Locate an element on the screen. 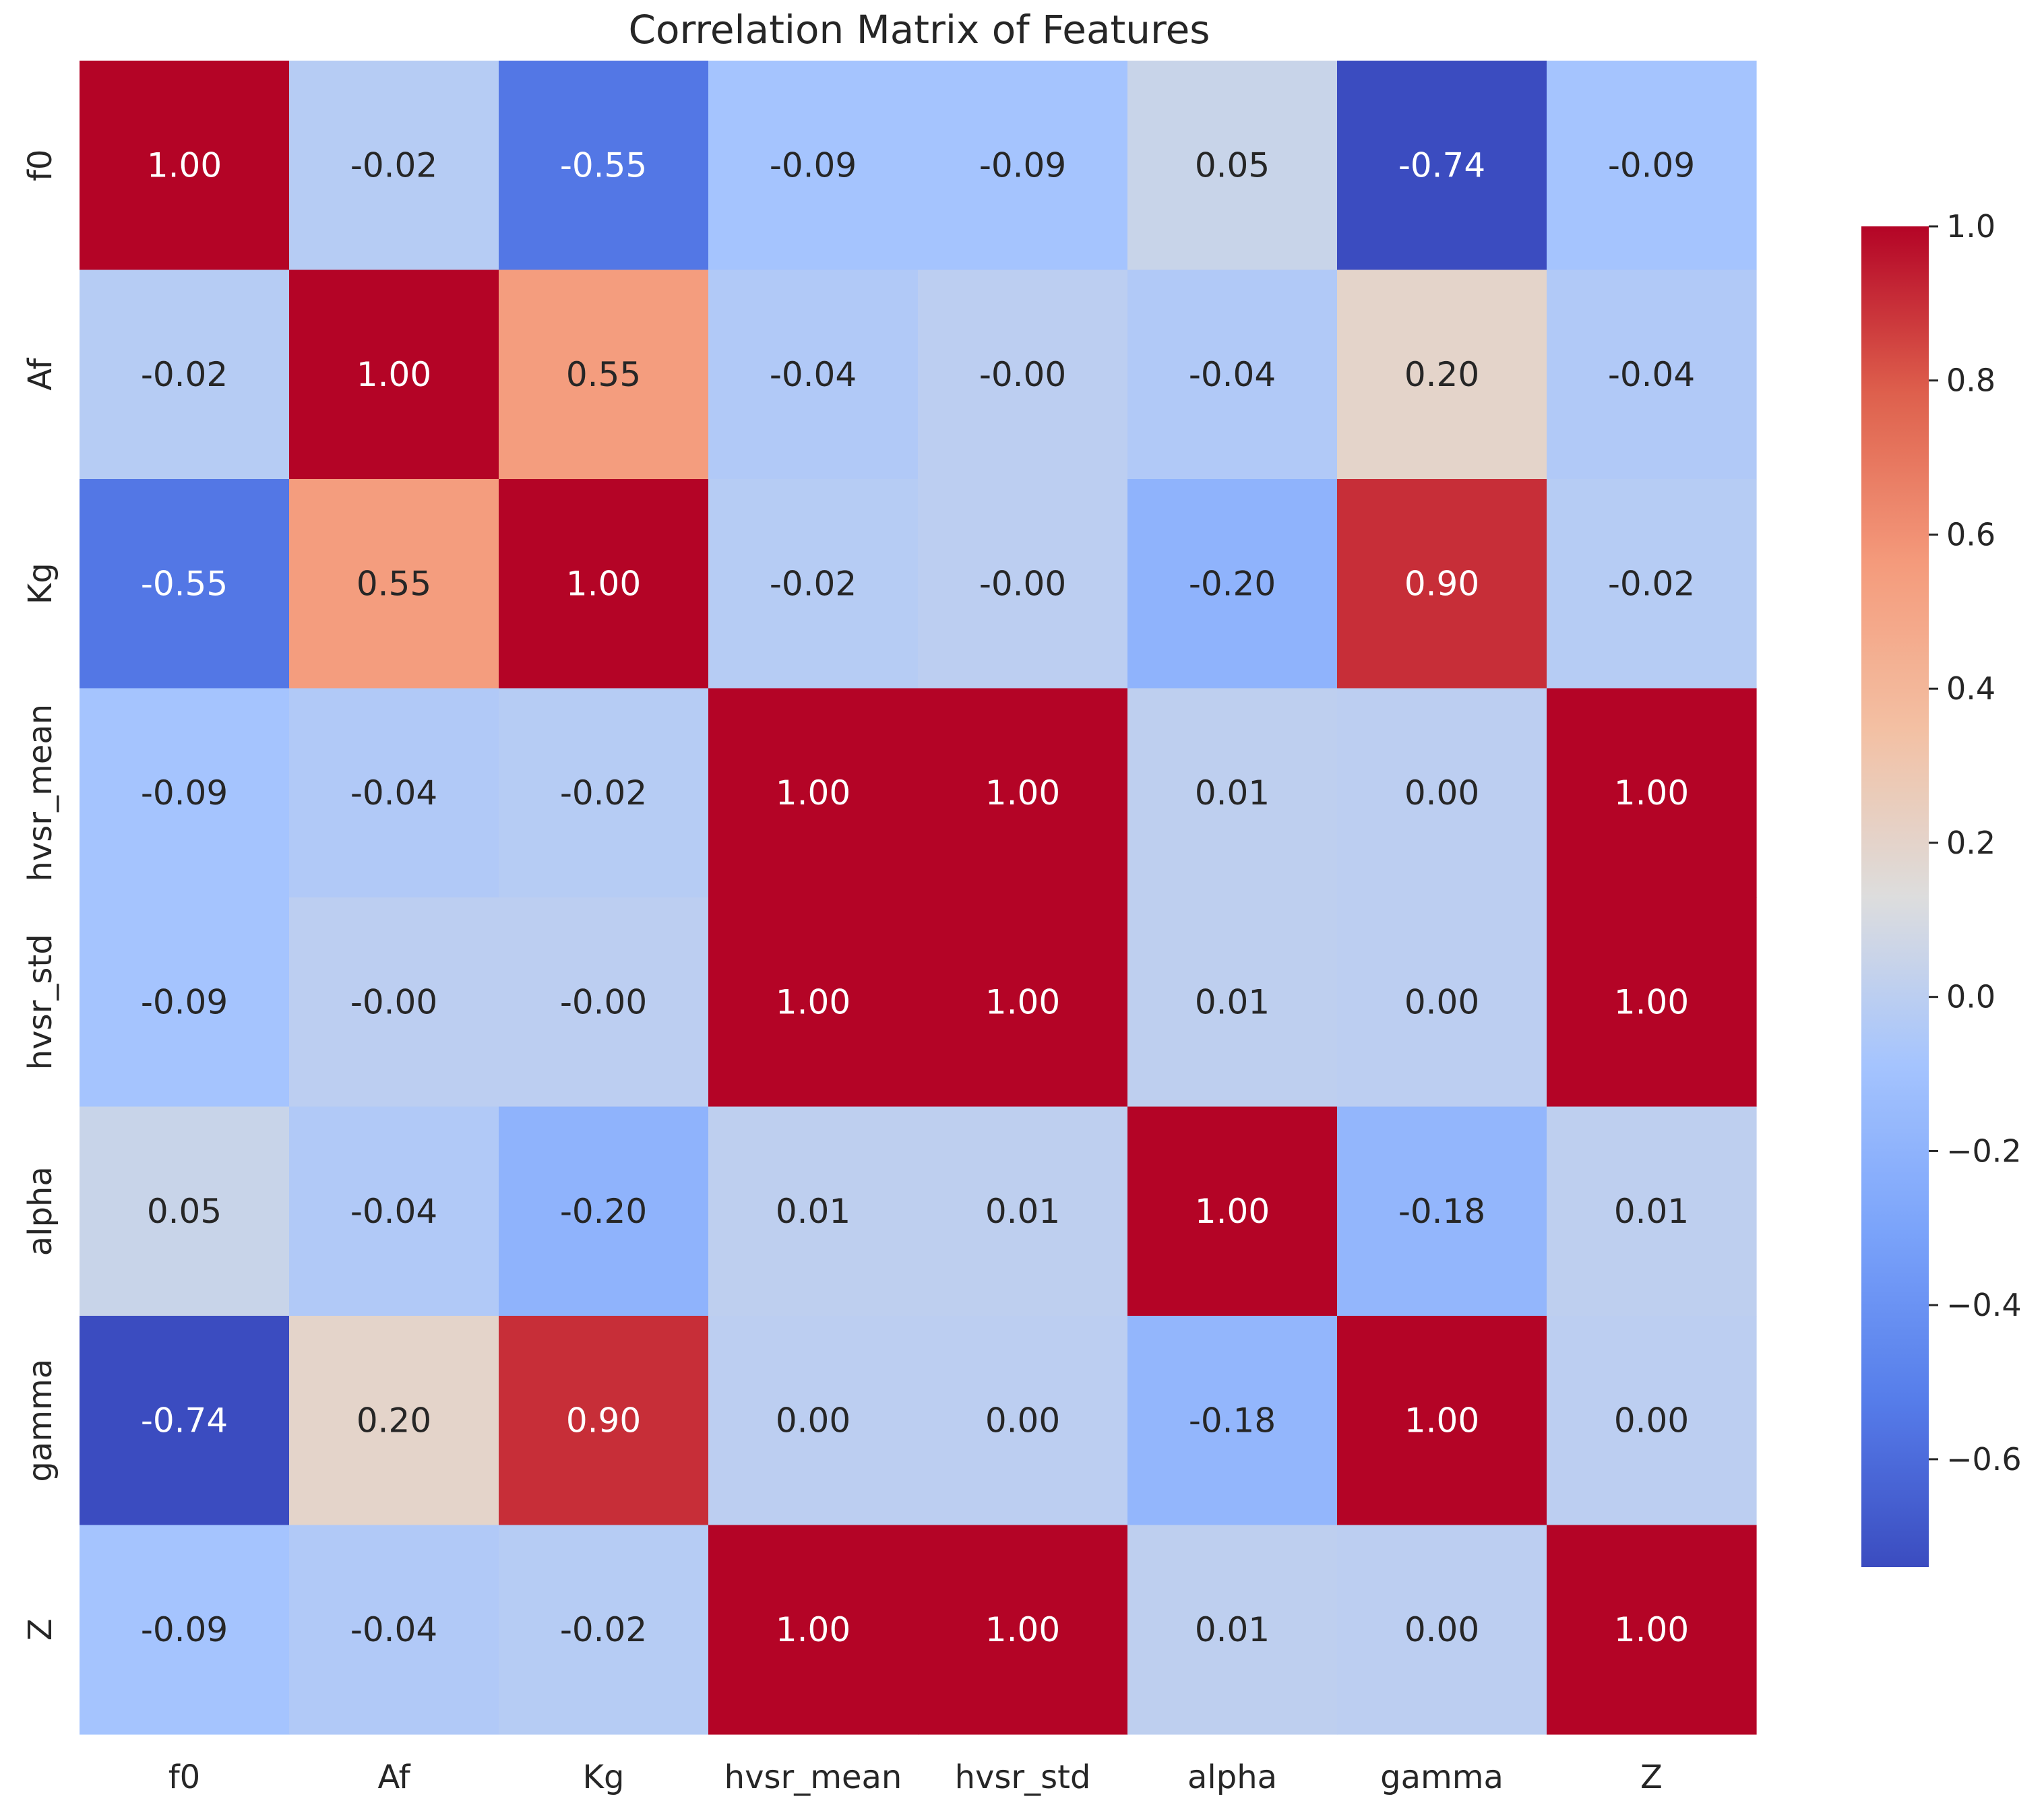  cell-value-label: 0.90 is located at coordinates (603, 1420).